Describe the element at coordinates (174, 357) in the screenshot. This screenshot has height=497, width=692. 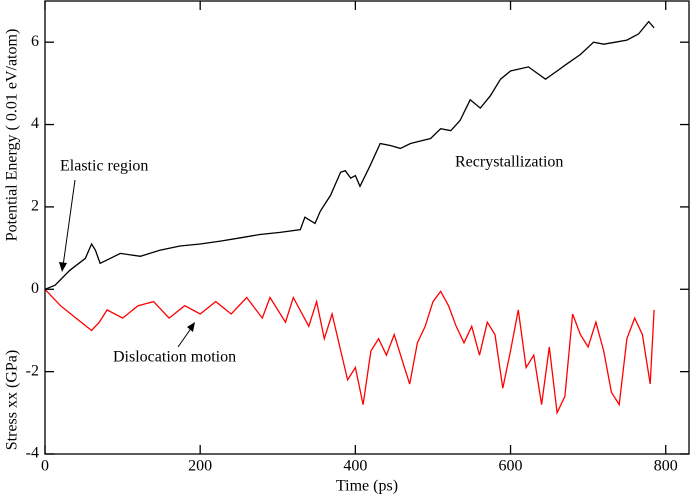
I see `annotation: Dislocation motion` at that location.